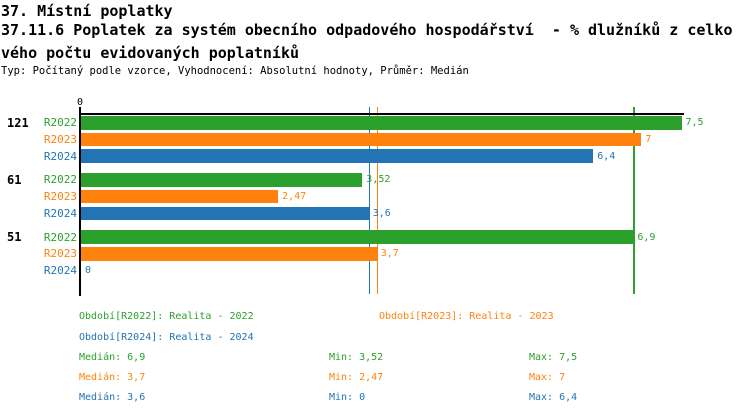  I want to click on legend-median-r2024: Medián: 3,6, so click(112, 397).